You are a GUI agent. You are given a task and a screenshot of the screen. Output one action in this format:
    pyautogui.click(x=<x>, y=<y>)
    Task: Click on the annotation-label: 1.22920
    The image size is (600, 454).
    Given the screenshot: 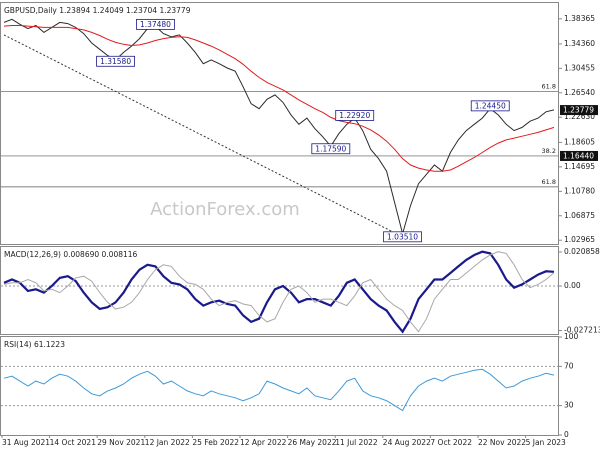 What is the action you would take?
    pyautogui.click(x=354, y=115)
    